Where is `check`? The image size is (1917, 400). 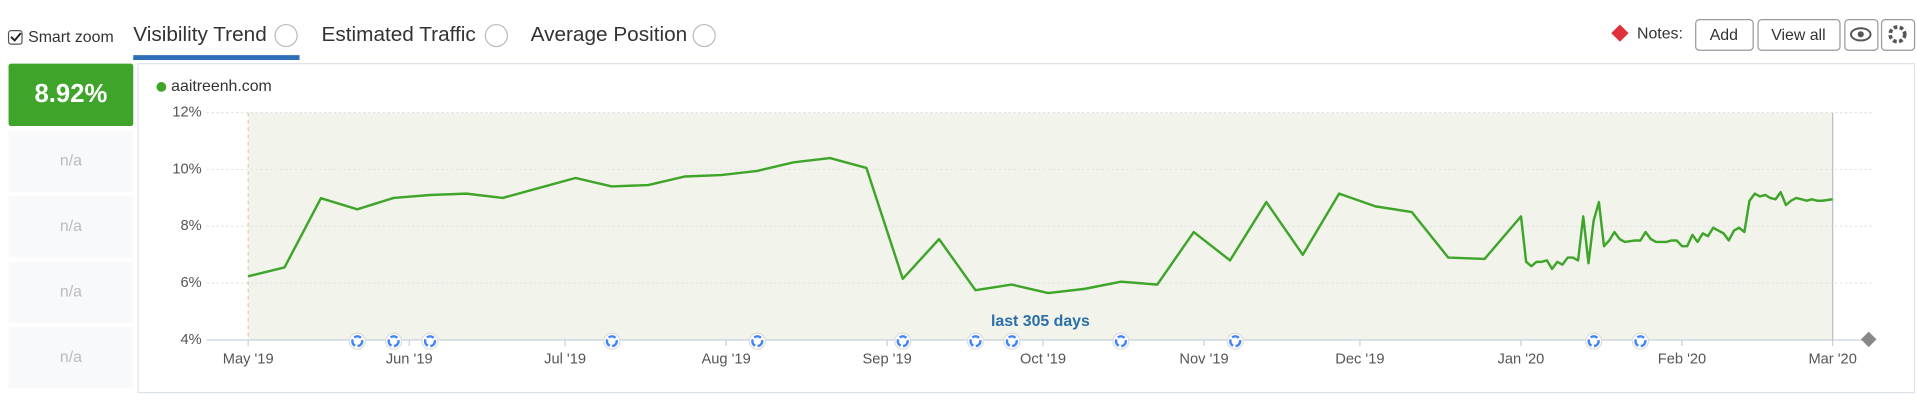
check is located at coordinates (16, 37).